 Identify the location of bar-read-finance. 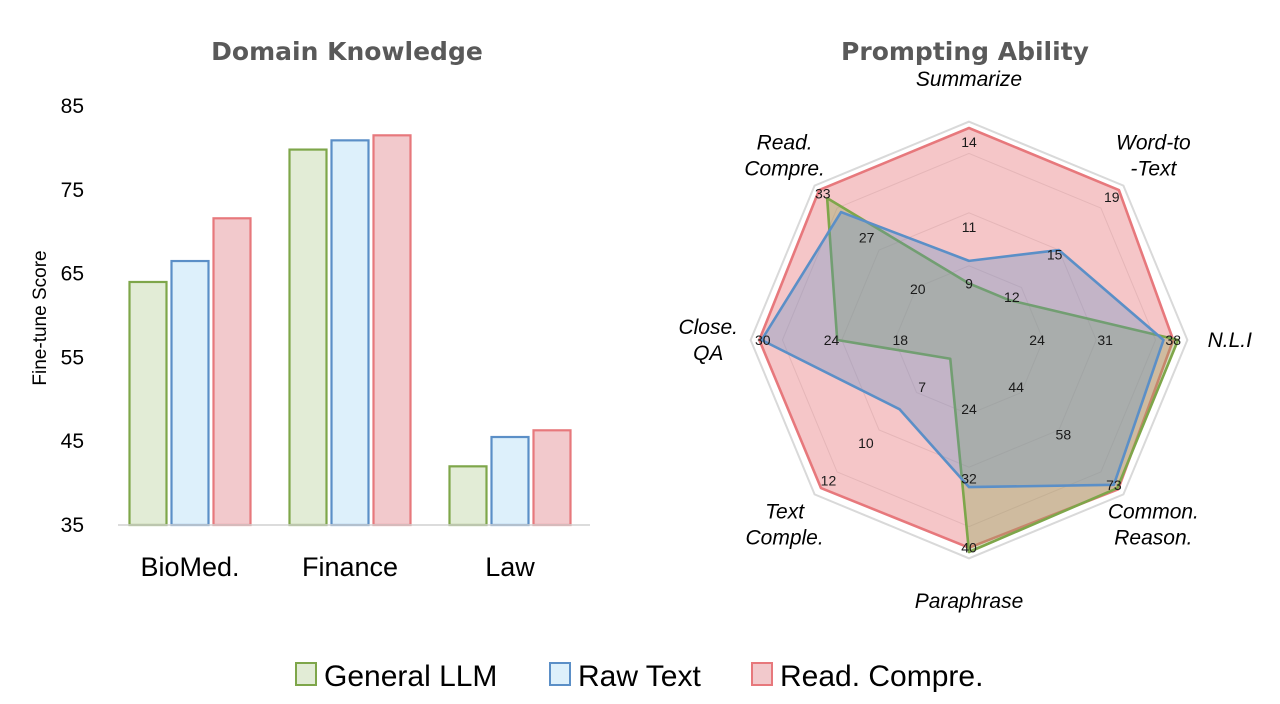
(392, 330).